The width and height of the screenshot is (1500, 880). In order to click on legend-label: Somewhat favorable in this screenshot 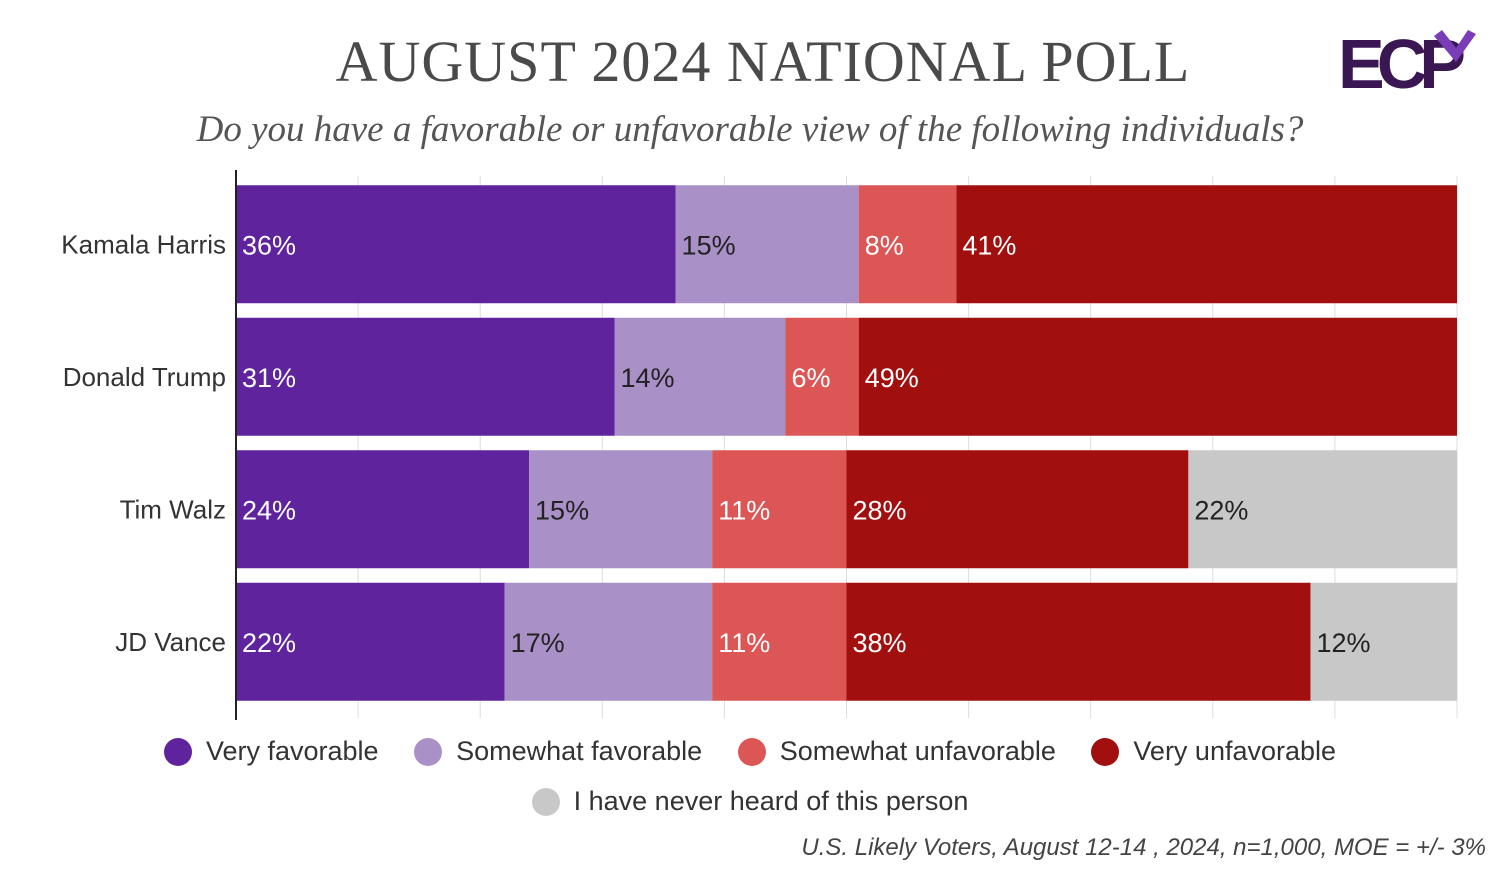, I will do `click(579, 751)`.